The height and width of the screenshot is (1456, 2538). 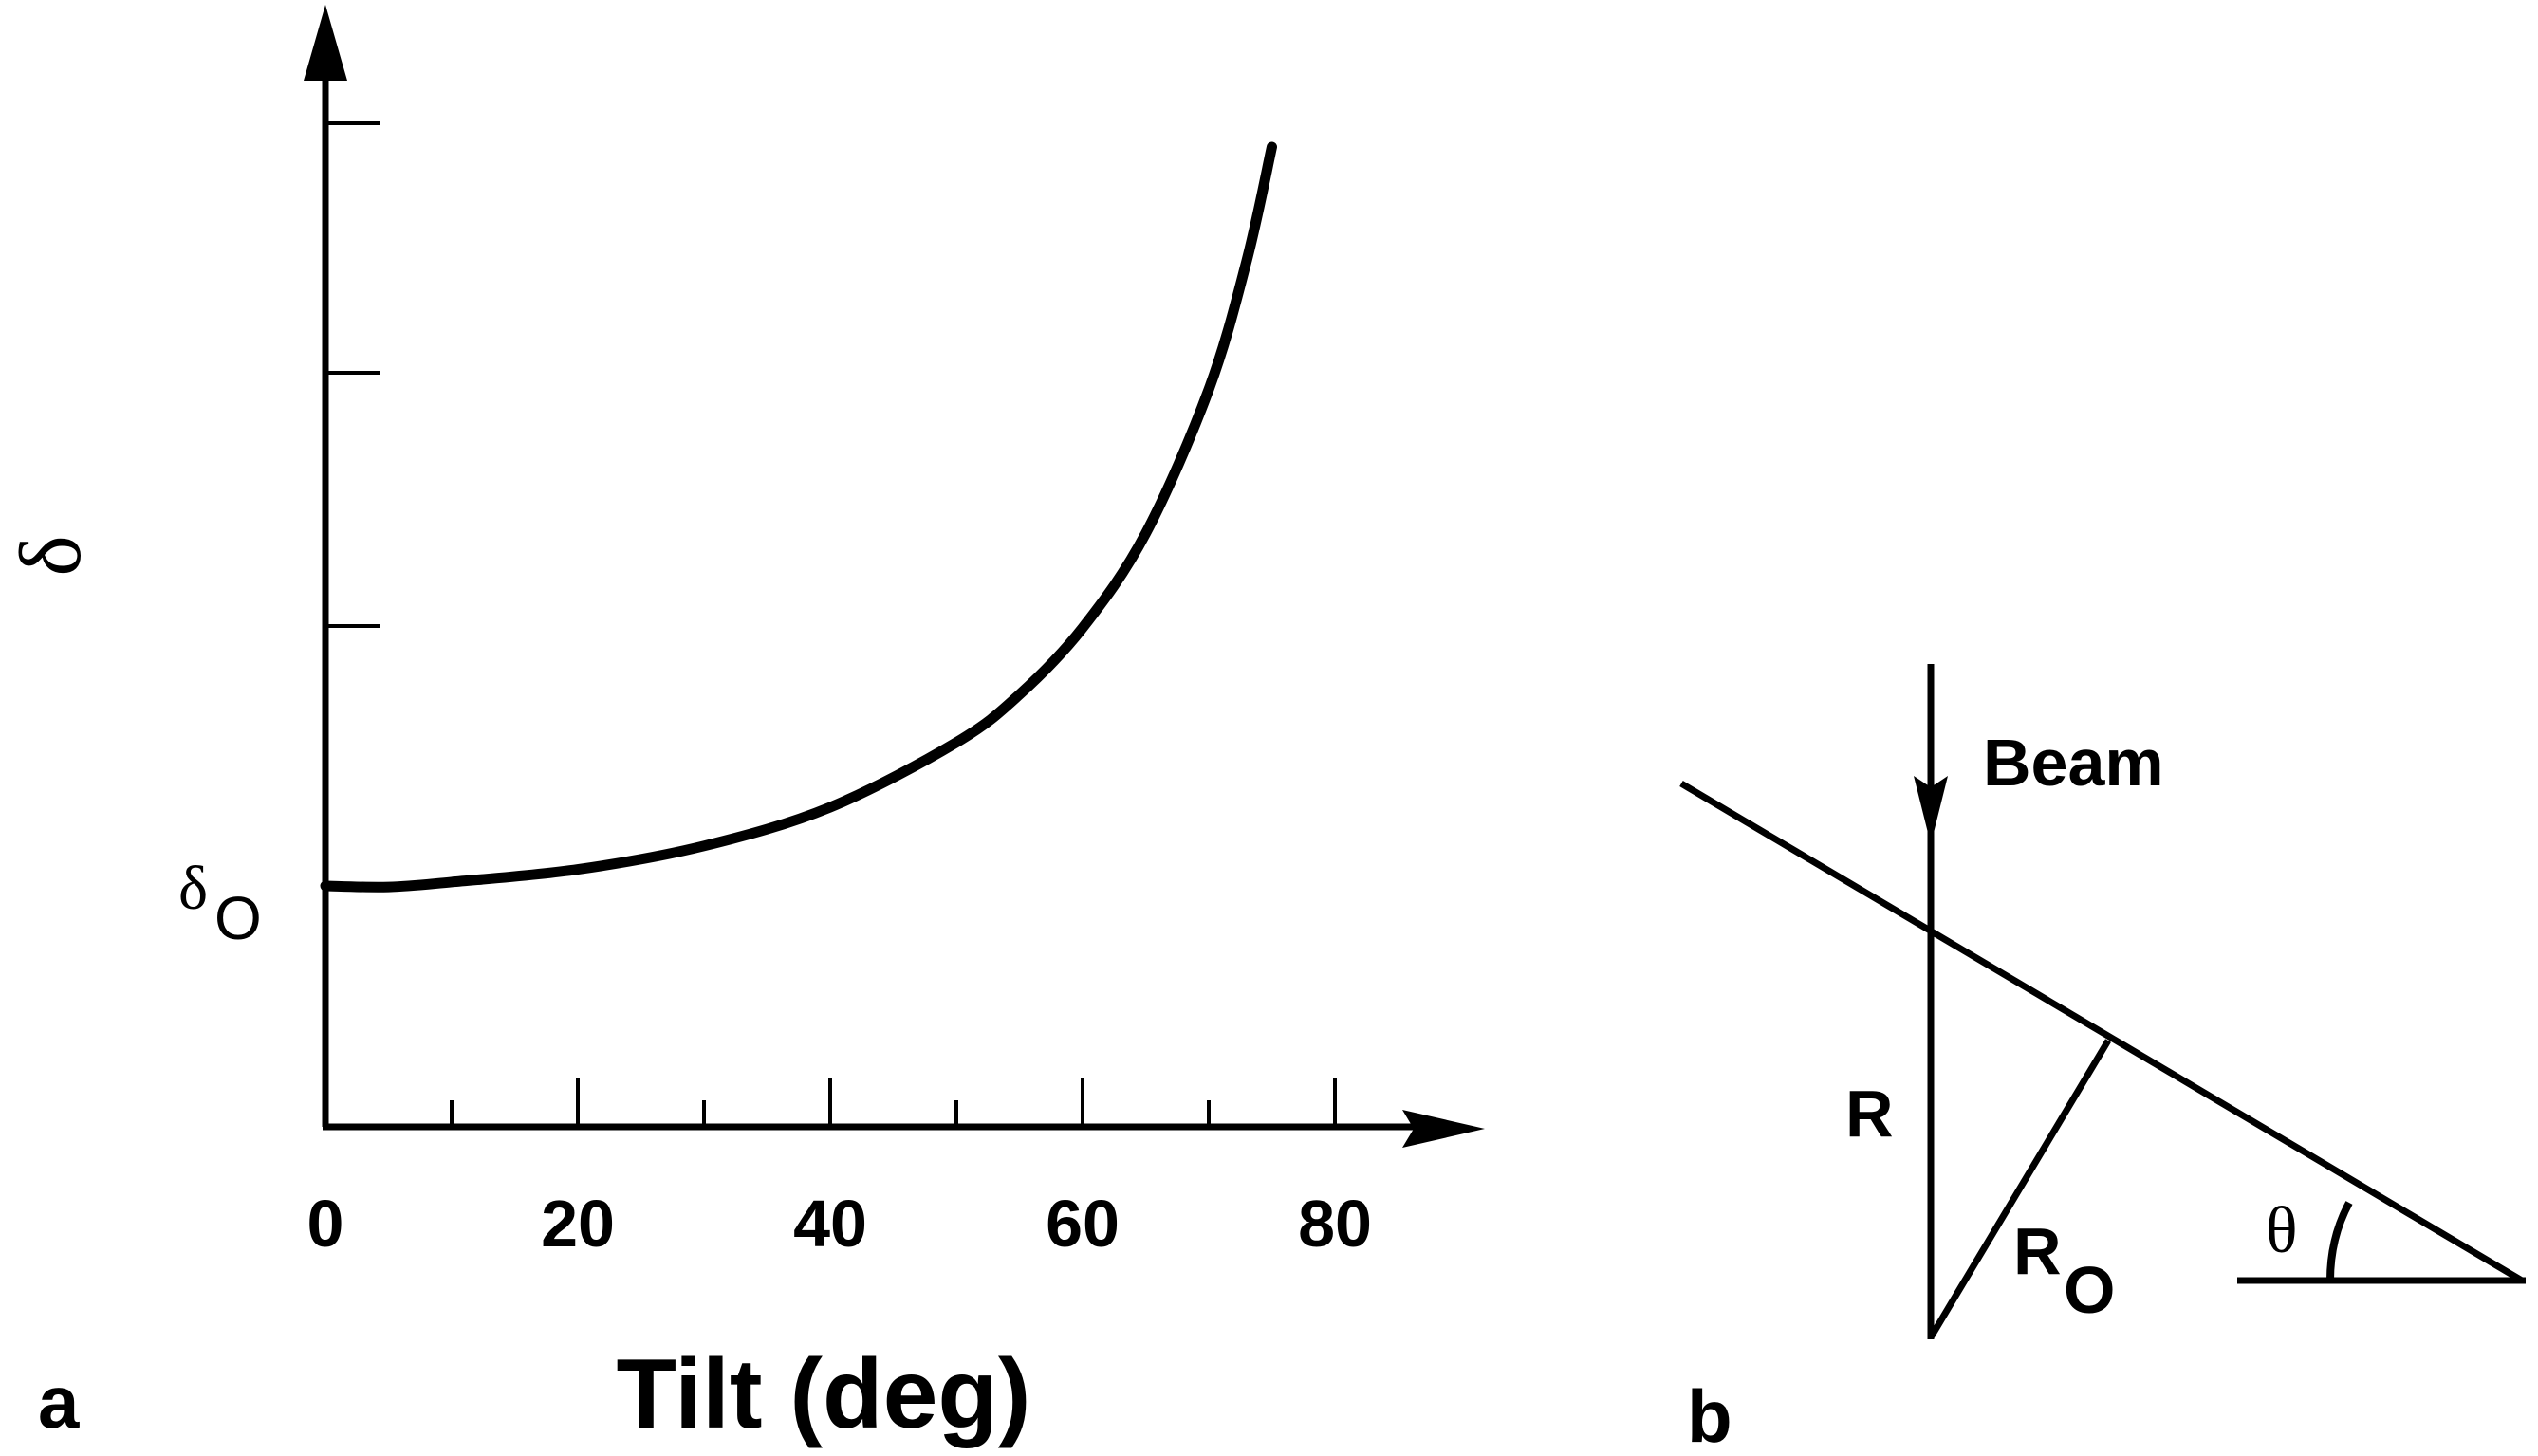 I want to click on specimen-surface-line, so click(x=2101, y=1032).